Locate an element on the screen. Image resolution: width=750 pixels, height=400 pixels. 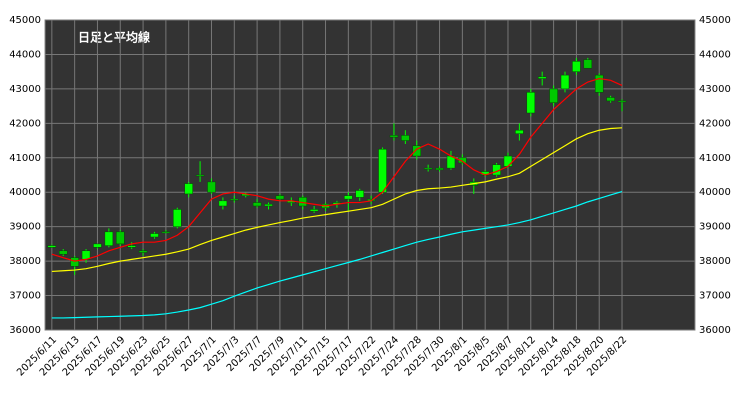
y2-tick-label: 42000 is located at coordinates (715, 123).